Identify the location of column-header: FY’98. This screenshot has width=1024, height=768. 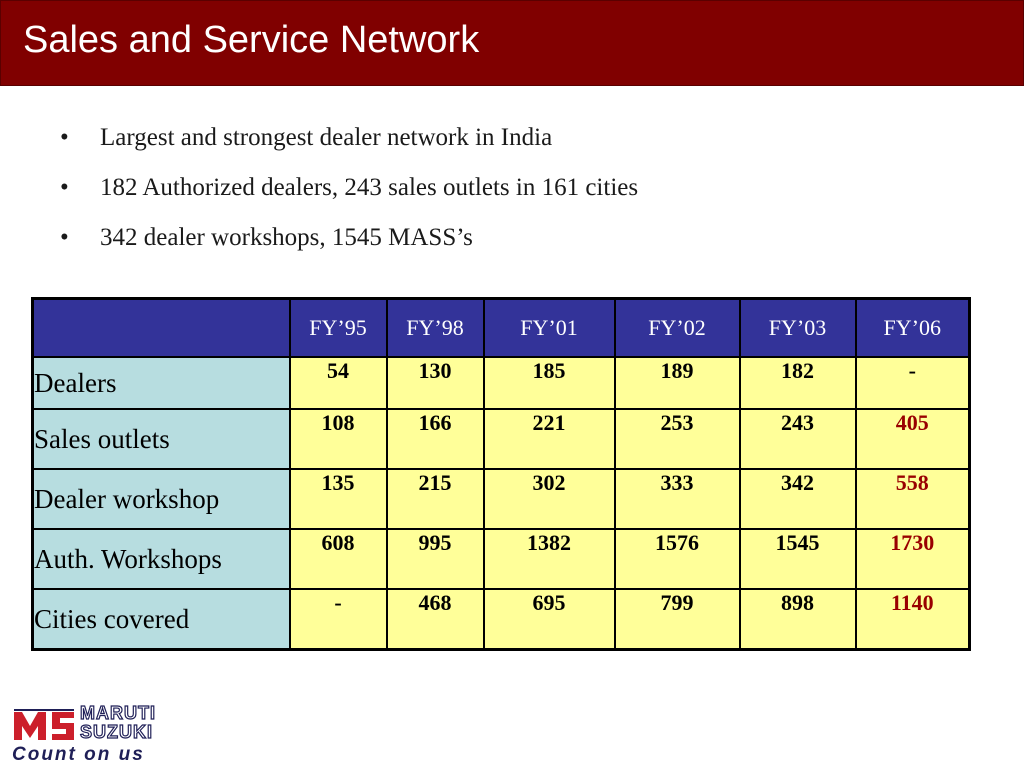
(435, 327).